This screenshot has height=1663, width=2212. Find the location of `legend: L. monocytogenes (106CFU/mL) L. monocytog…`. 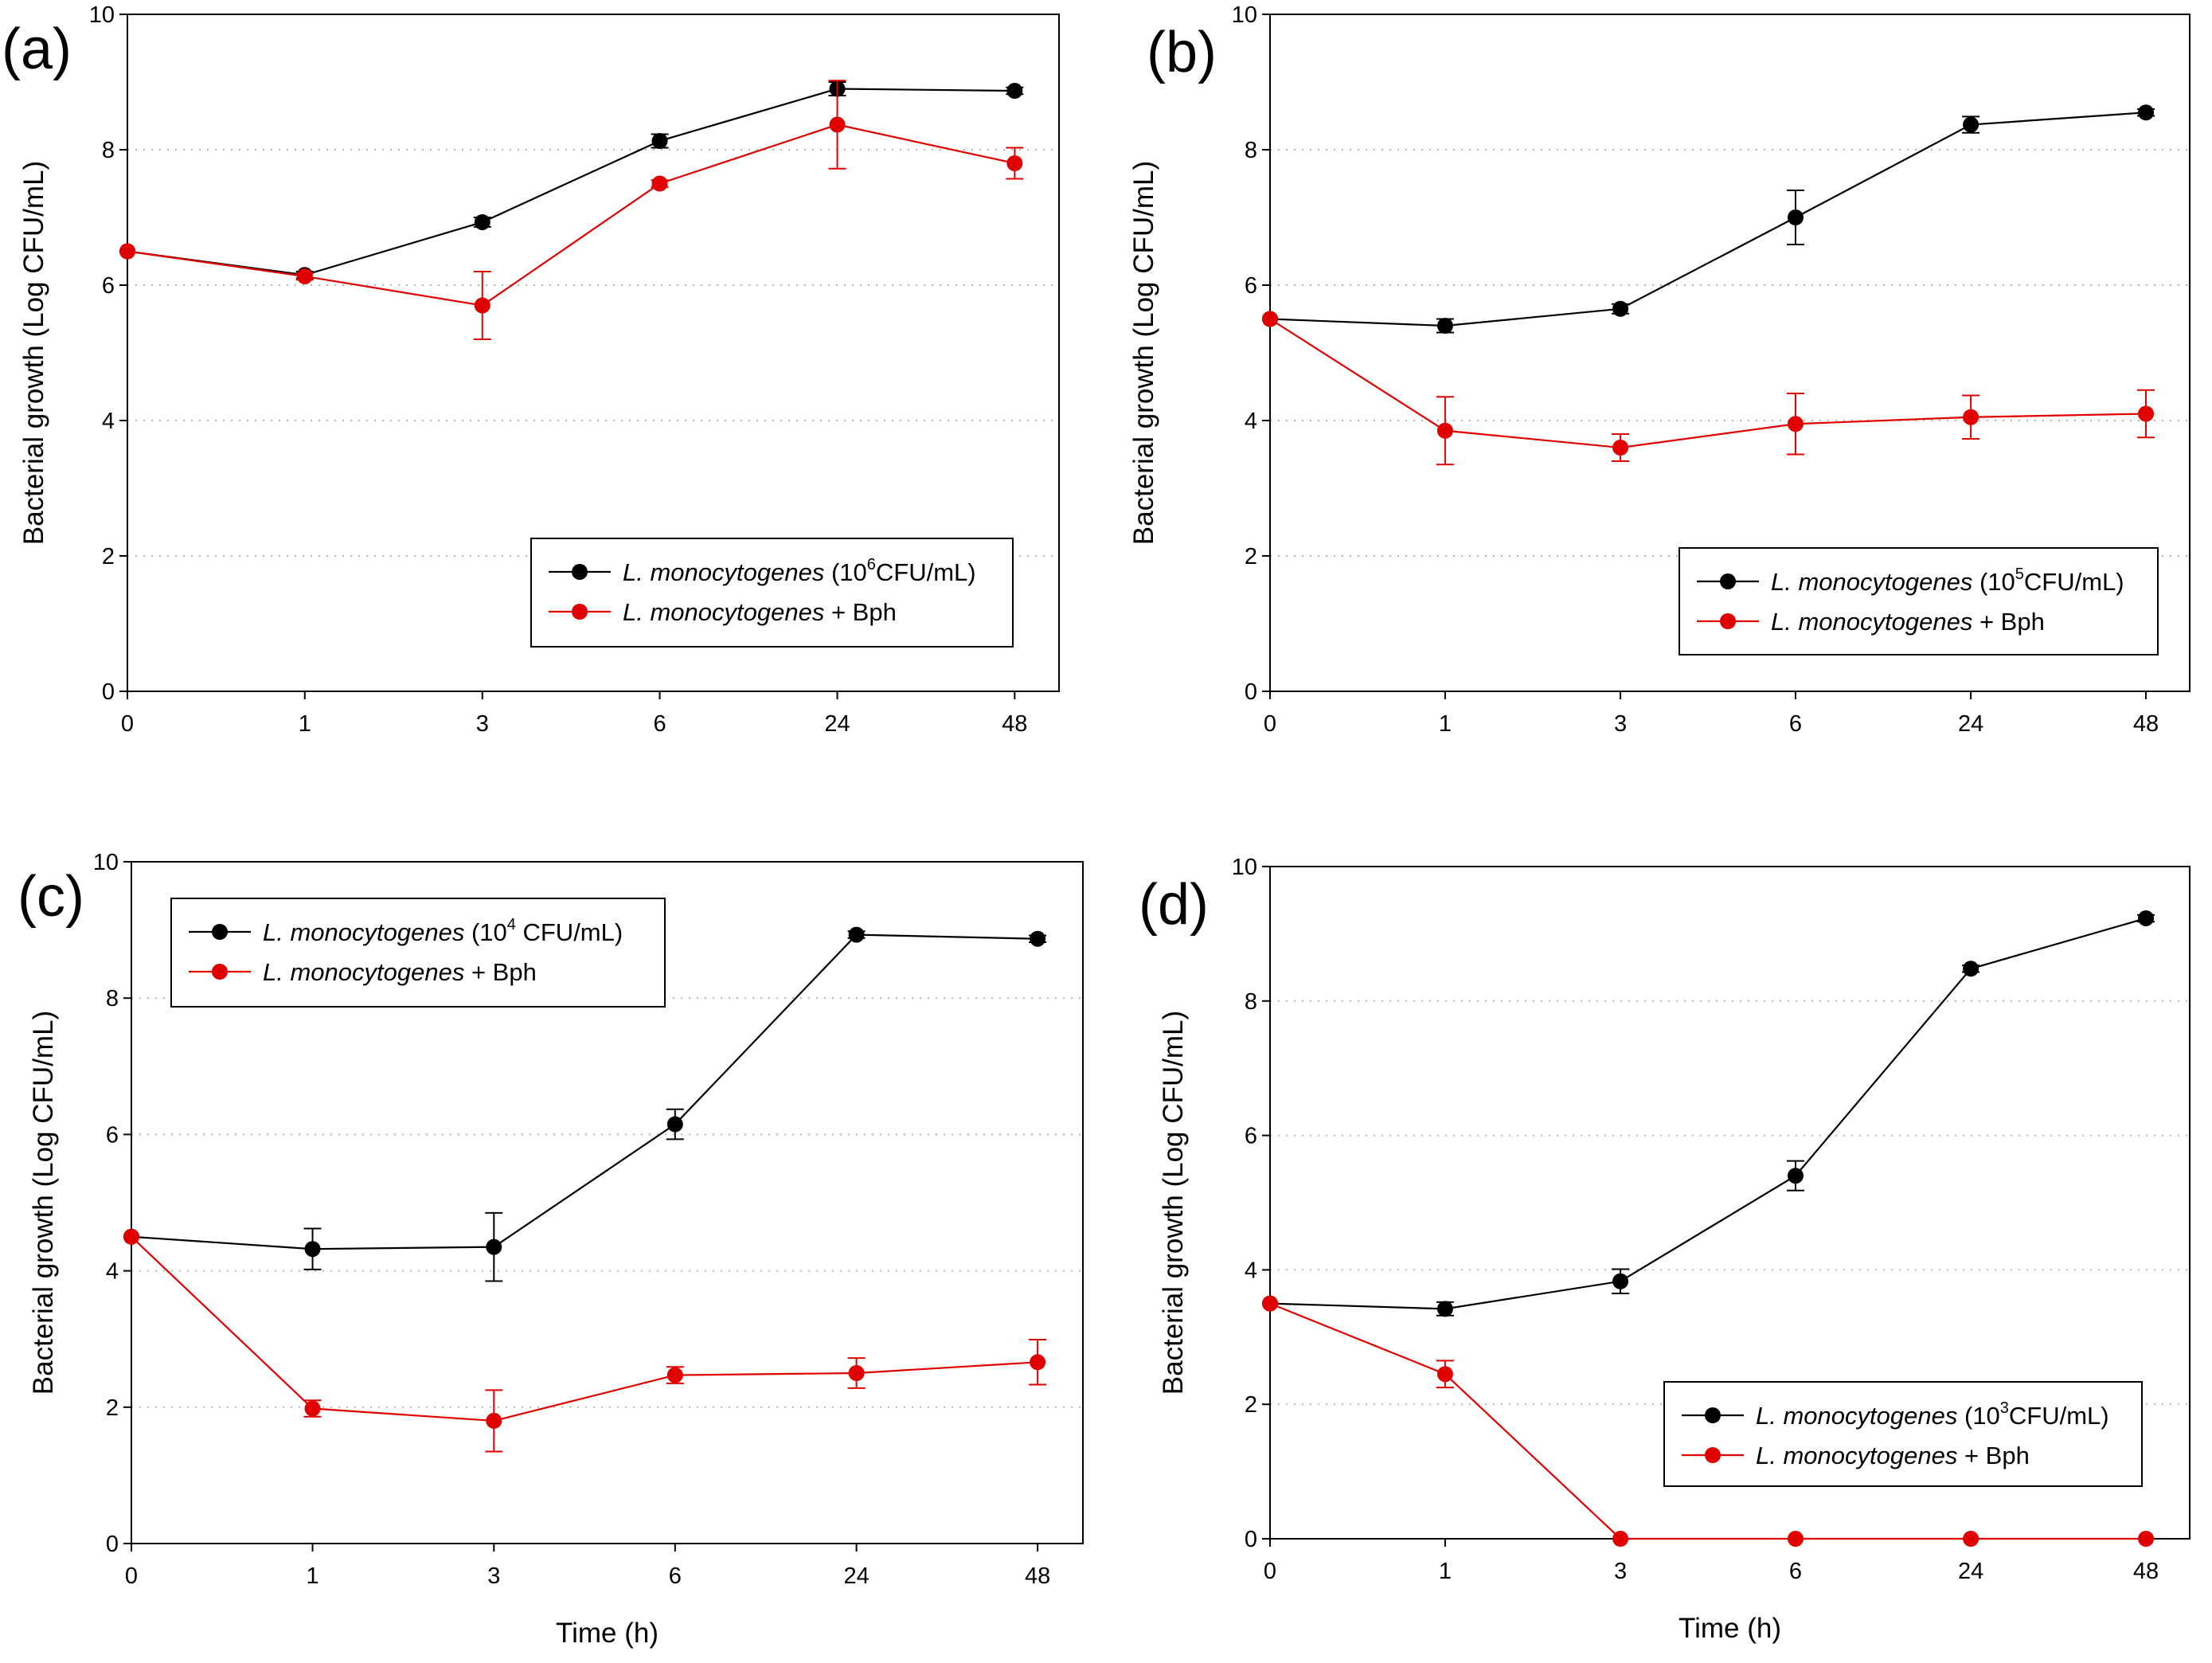

legend: L. monocytogenes (106CFU/mL) L. monocytog… is located at coordinates (772, 593).